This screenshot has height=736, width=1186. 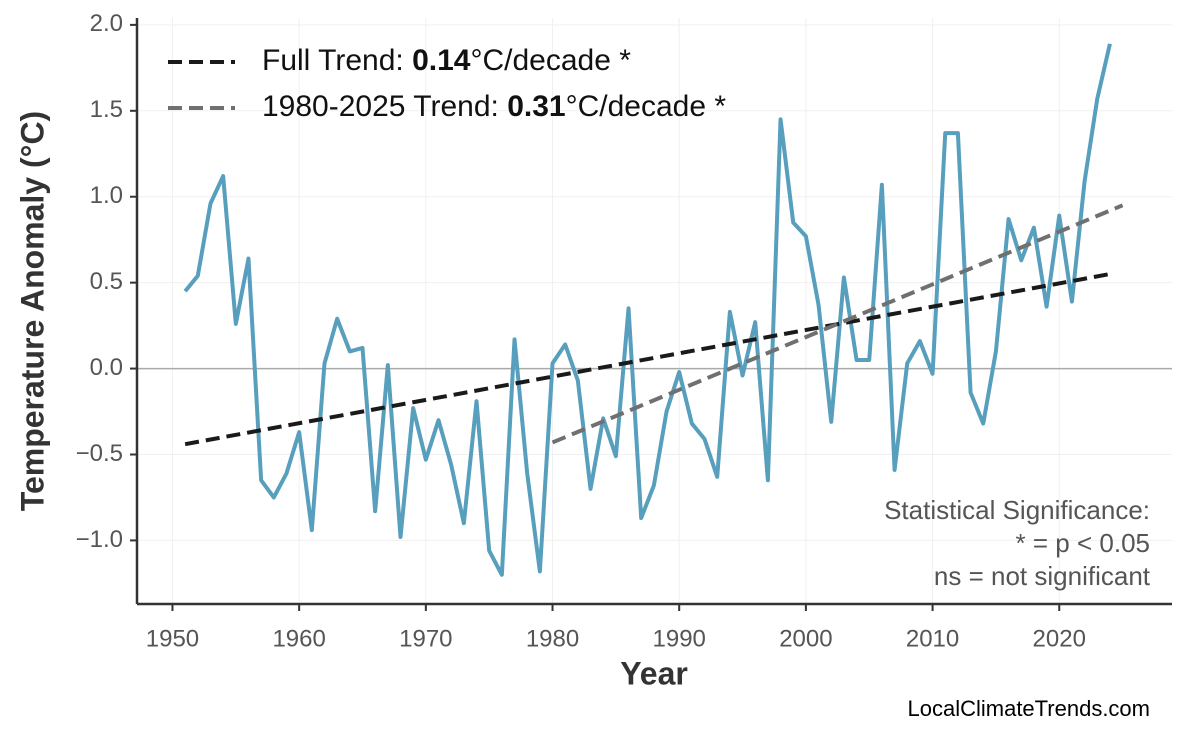 What do you see at coordinates (106, 195) in the screenshot?
I see `y-tick-label: 1.0` at bounding box center [106, 195].